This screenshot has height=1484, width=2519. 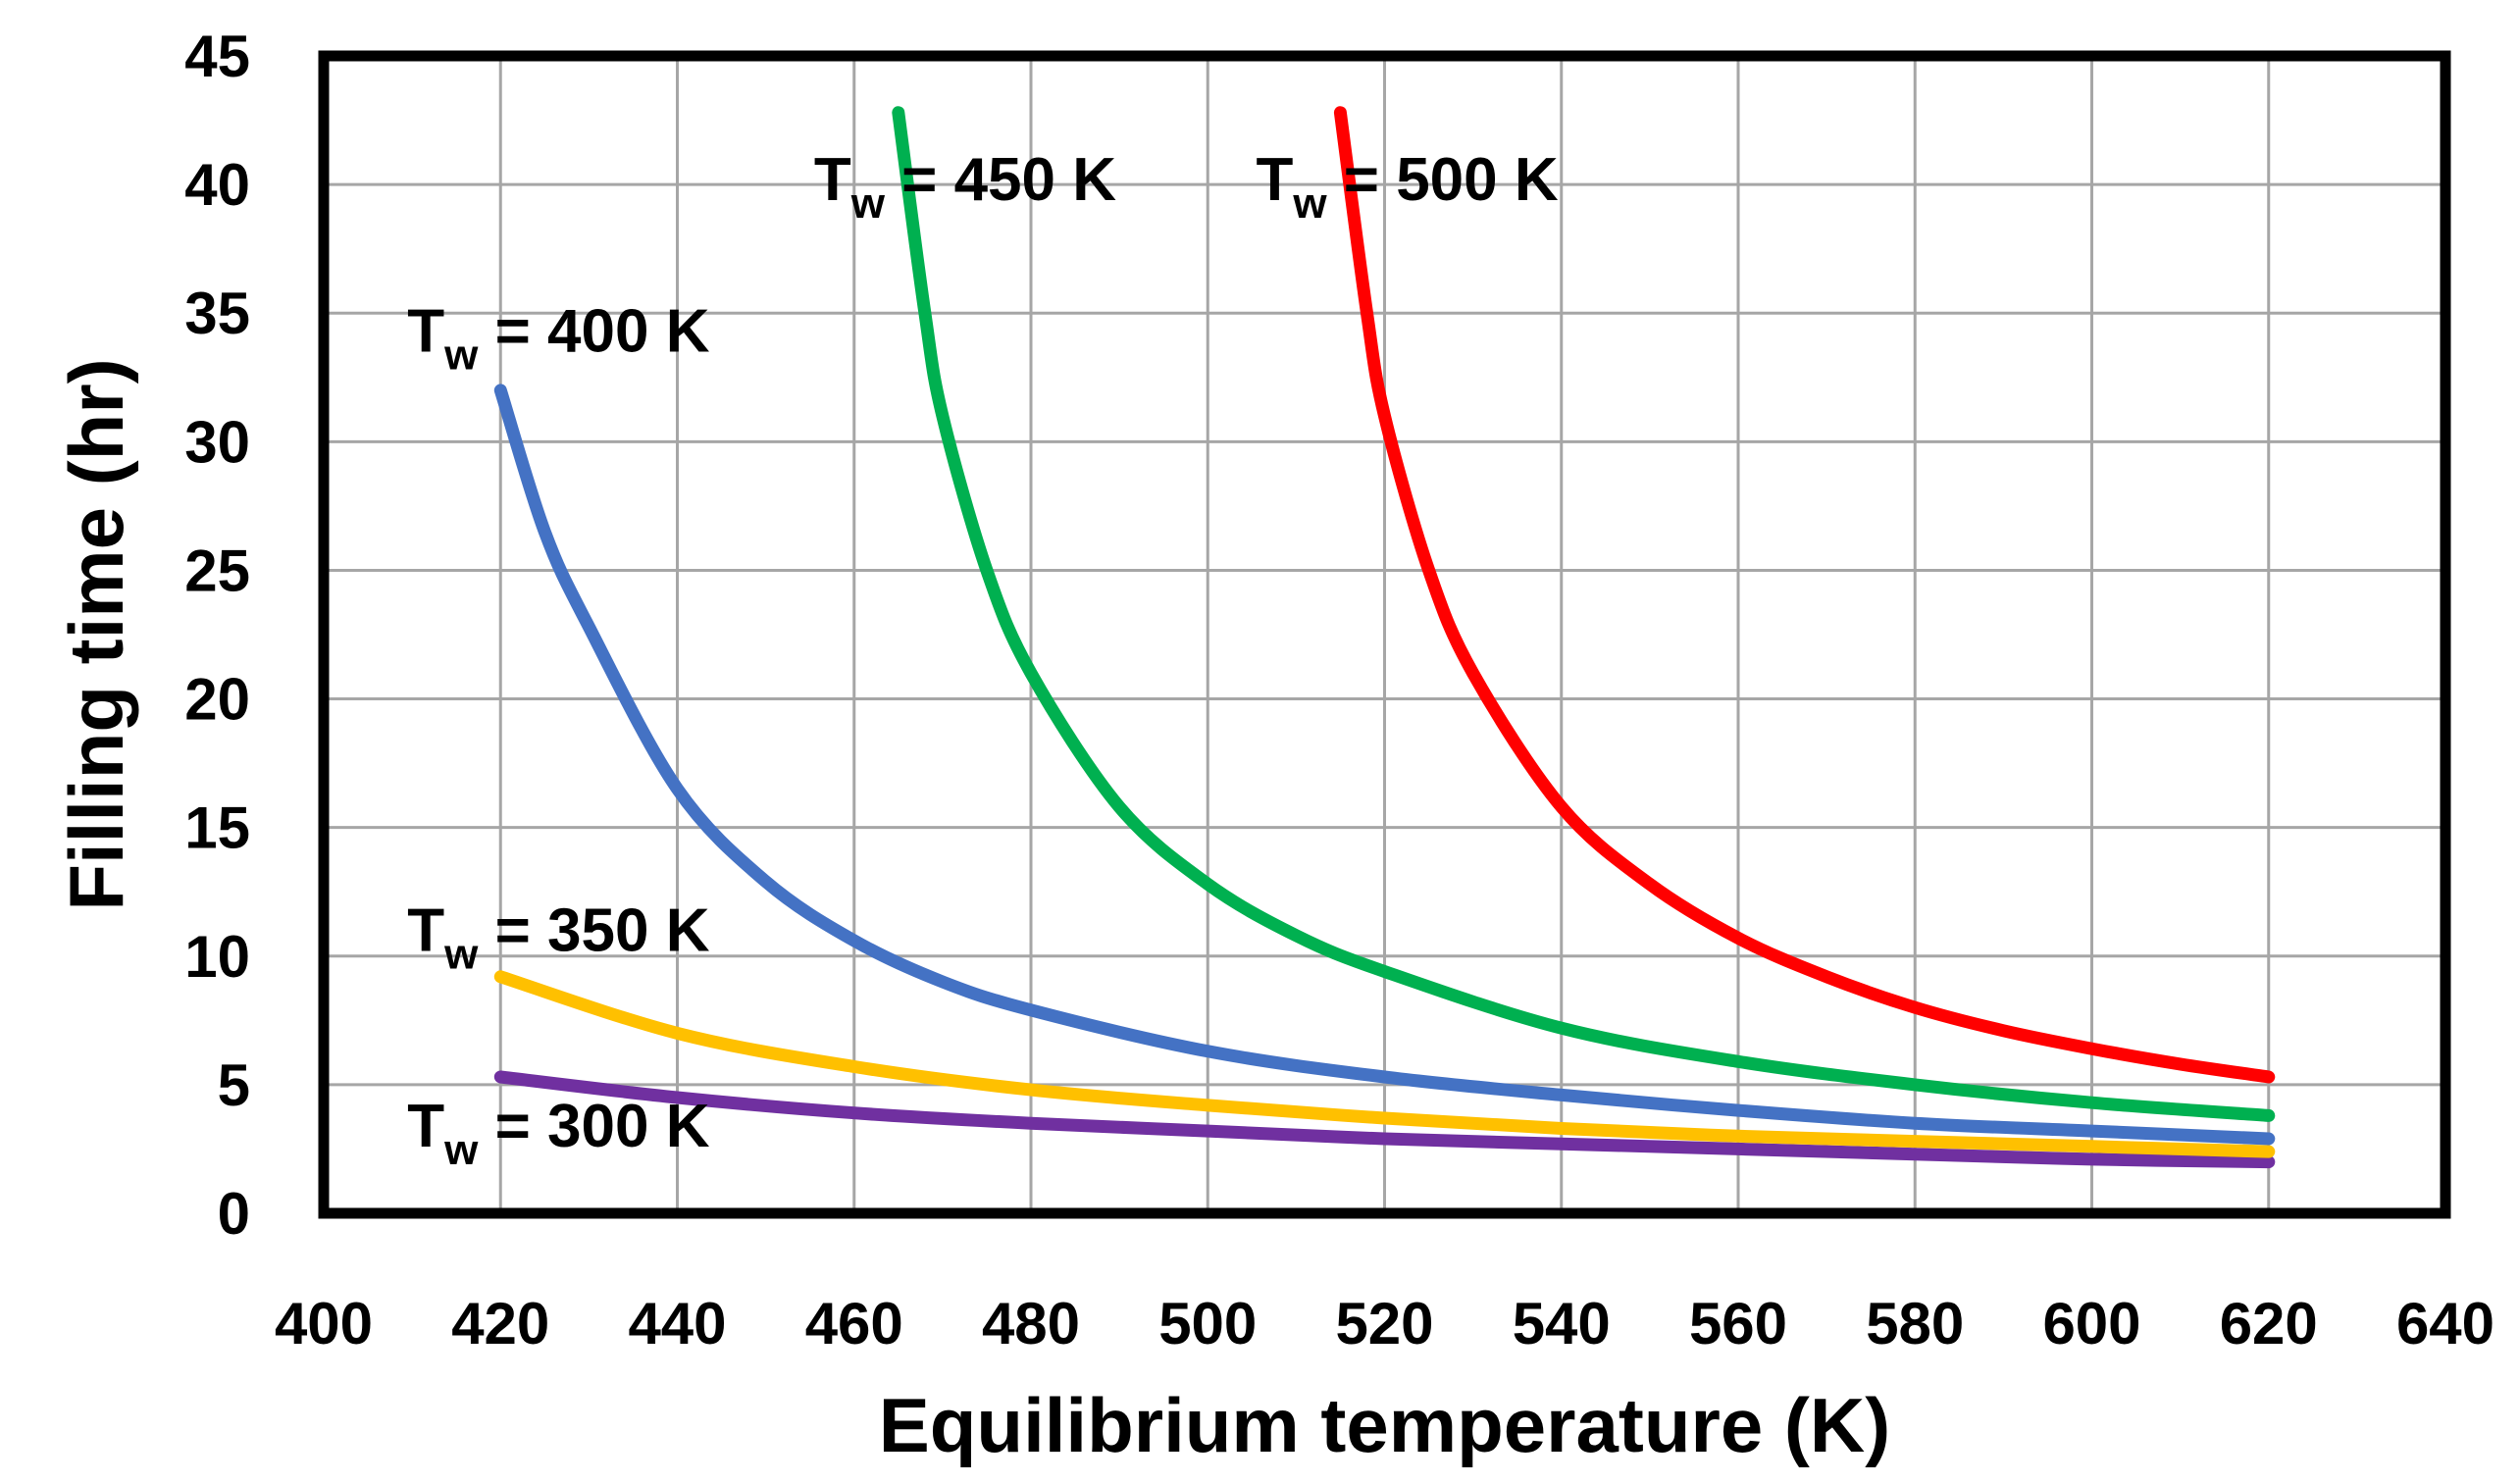 What do you see at coordinates (217, 185) in the screenshot?
I see `y-tick-label: 40` at bounding box center [217, 185].